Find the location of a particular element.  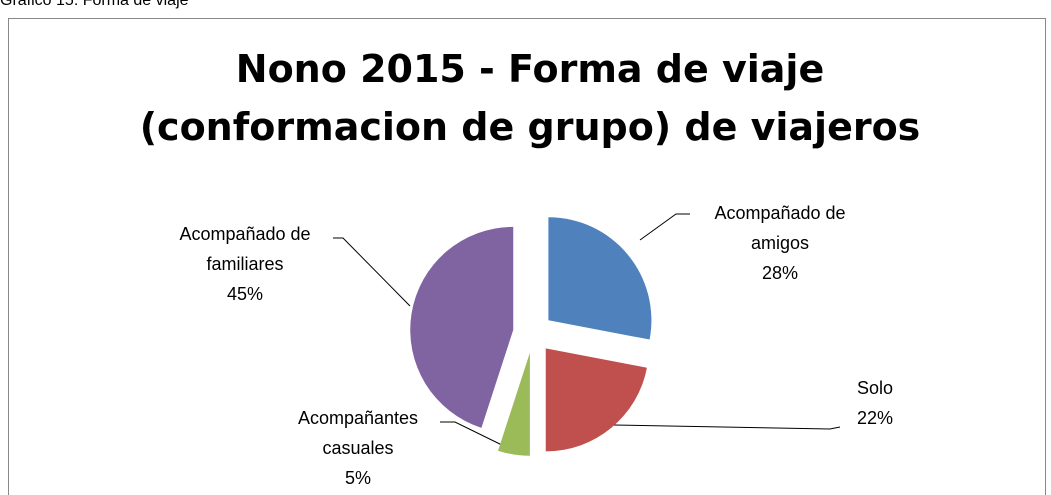

value-label: 5% is located at coordinates (357, 478).